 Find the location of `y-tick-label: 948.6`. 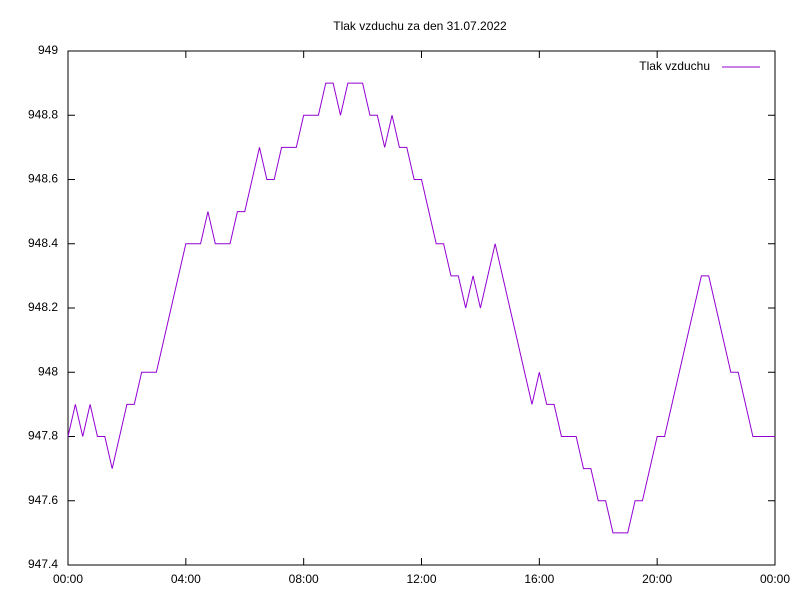

y-tick-label: 948.6 is located at coordinates (43, 179).